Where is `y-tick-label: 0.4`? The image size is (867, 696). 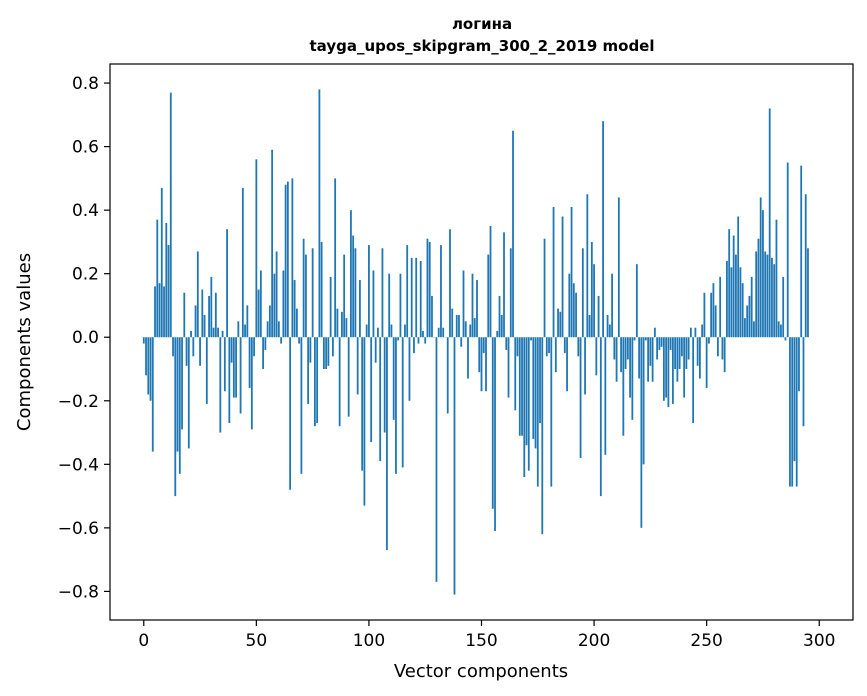 y-tick-label: 0.4 is located at coordinates (85, 211).